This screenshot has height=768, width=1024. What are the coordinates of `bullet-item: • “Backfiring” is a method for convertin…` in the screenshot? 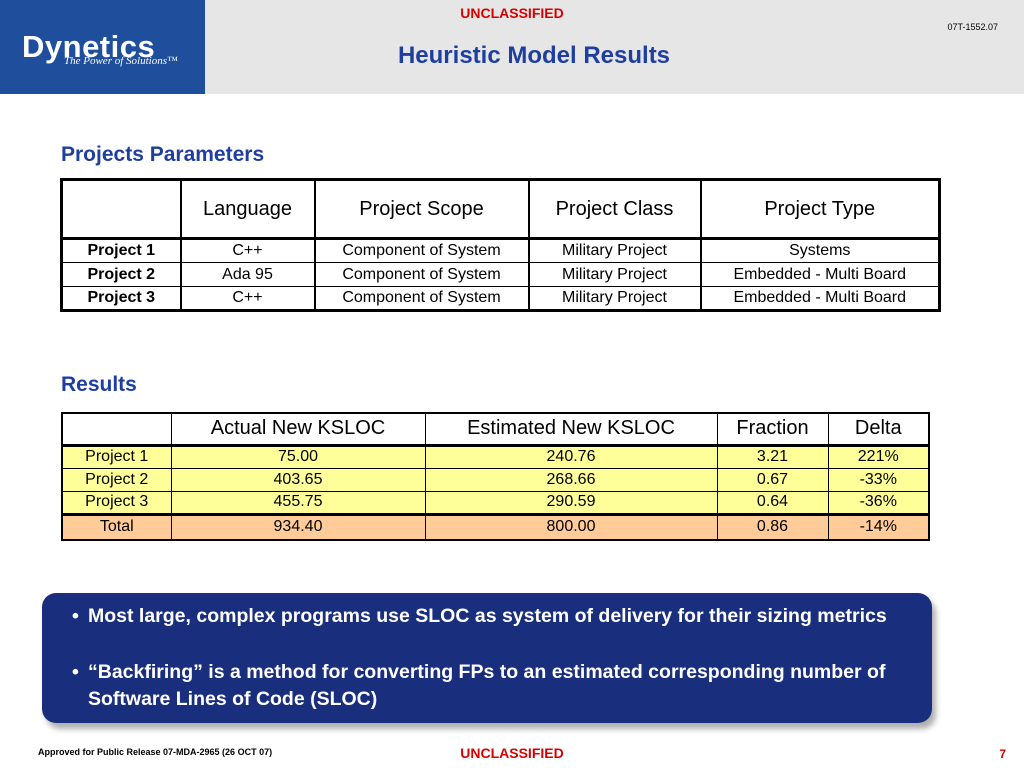 It's located at (492, 686).